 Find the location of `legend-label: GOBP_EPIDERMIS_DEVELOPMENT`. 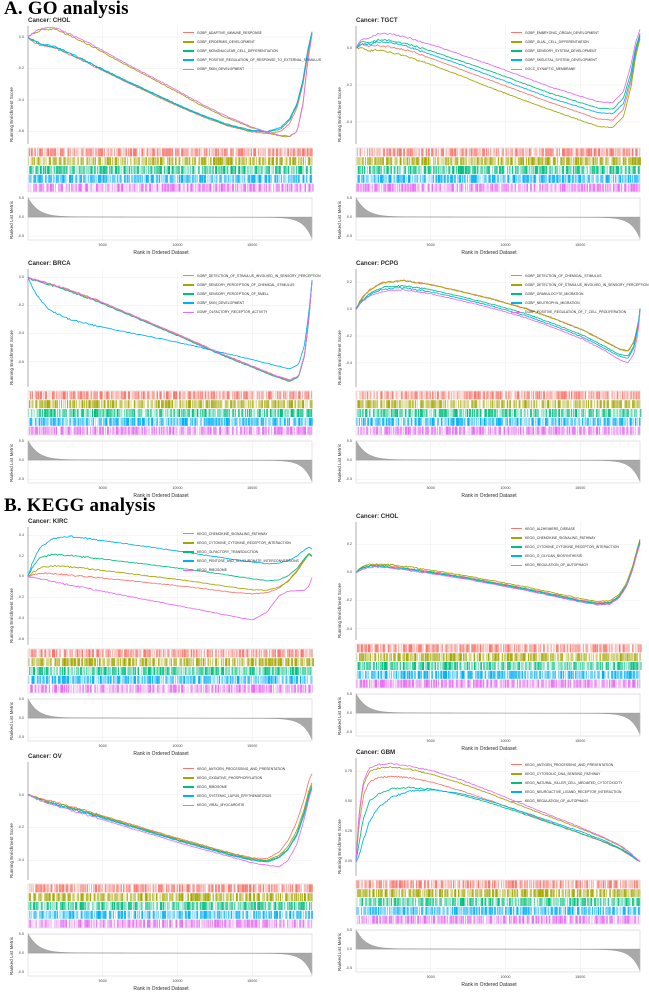

legend-label: GOBP_EPIDERMIS_DEVELOPMENT is located at coordinates (225, 41).